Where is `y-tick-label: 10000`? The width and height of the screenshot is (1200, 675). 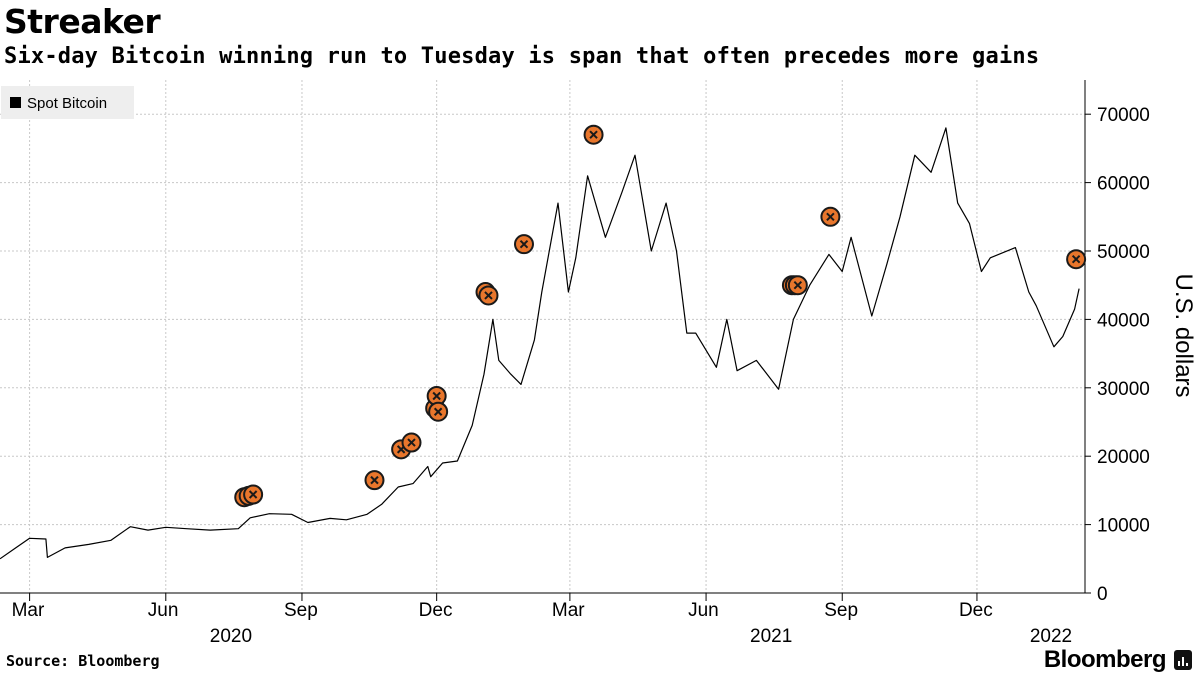 y-tick-label: 10000 is located at coordinates (1123, 526).